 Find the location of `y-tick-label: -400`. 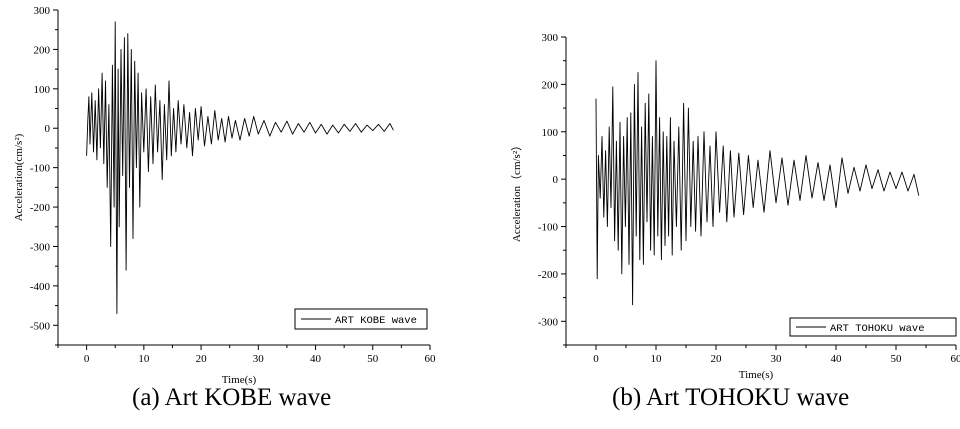

y-tick-label: -400 is located at coordinates (40, 287).